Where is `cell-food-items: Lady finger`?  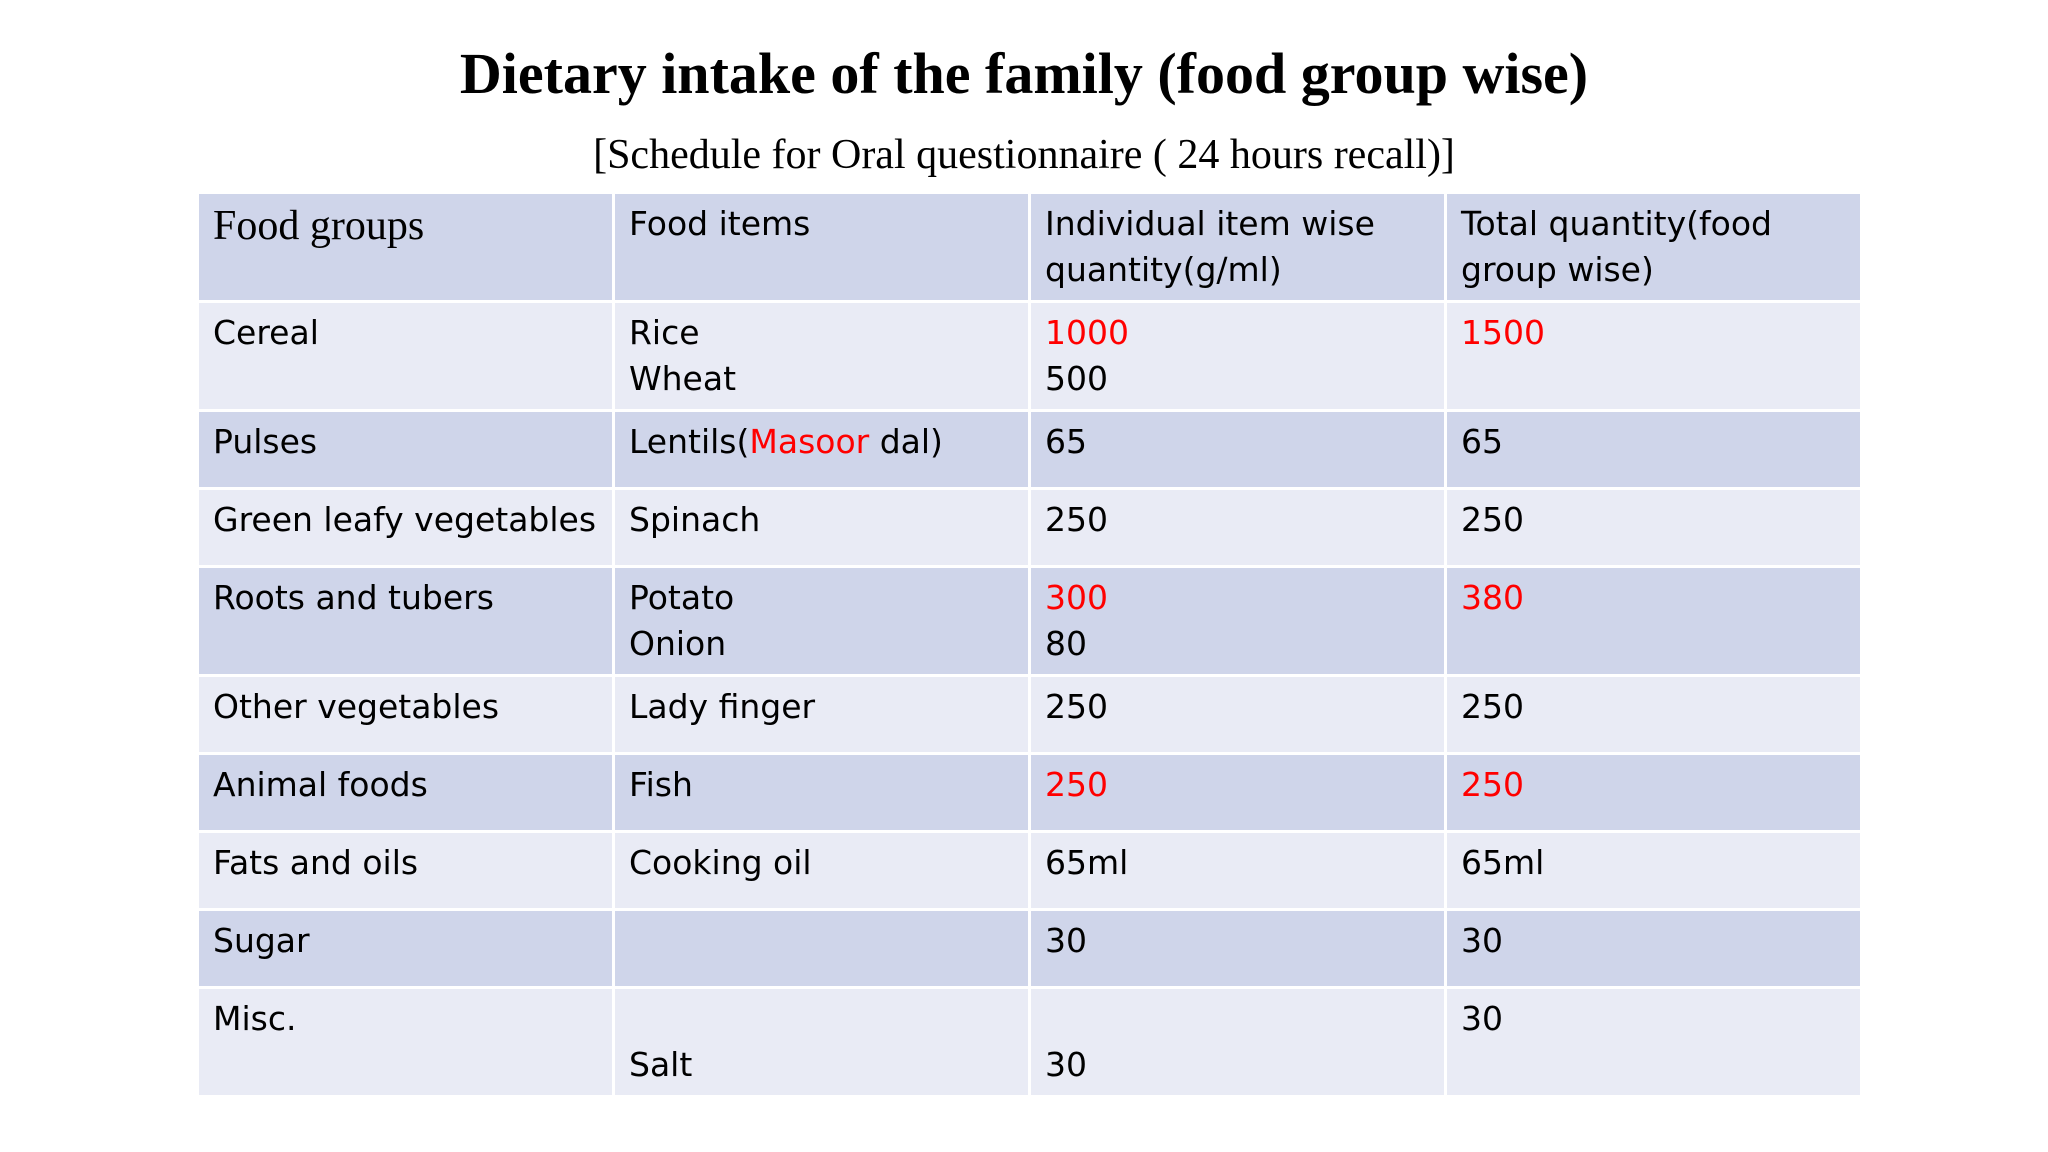 cell-food-items: Lady finger is located at coordinates (821, 714).